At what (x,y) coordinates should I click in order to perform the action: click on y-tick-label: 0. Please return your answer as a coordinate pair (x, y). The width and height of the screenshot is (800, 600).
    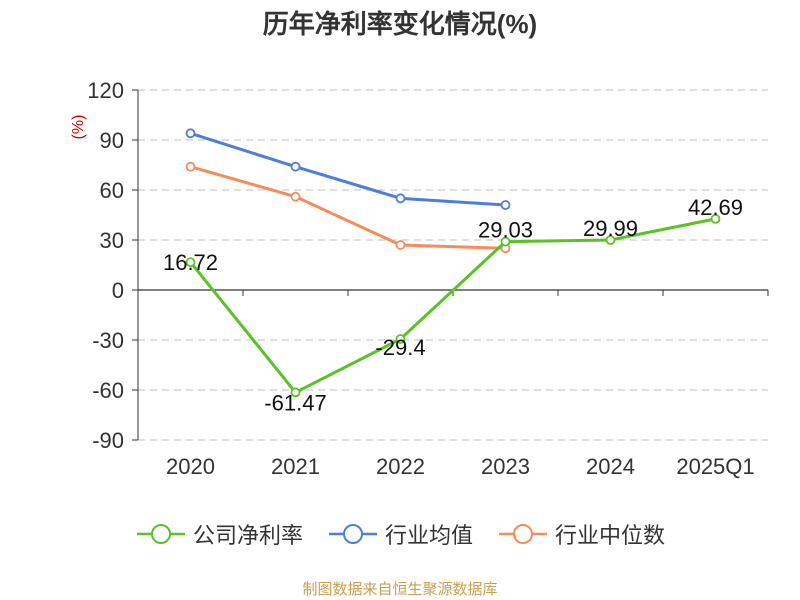
    Looking at the image, I should click on (118, 290).